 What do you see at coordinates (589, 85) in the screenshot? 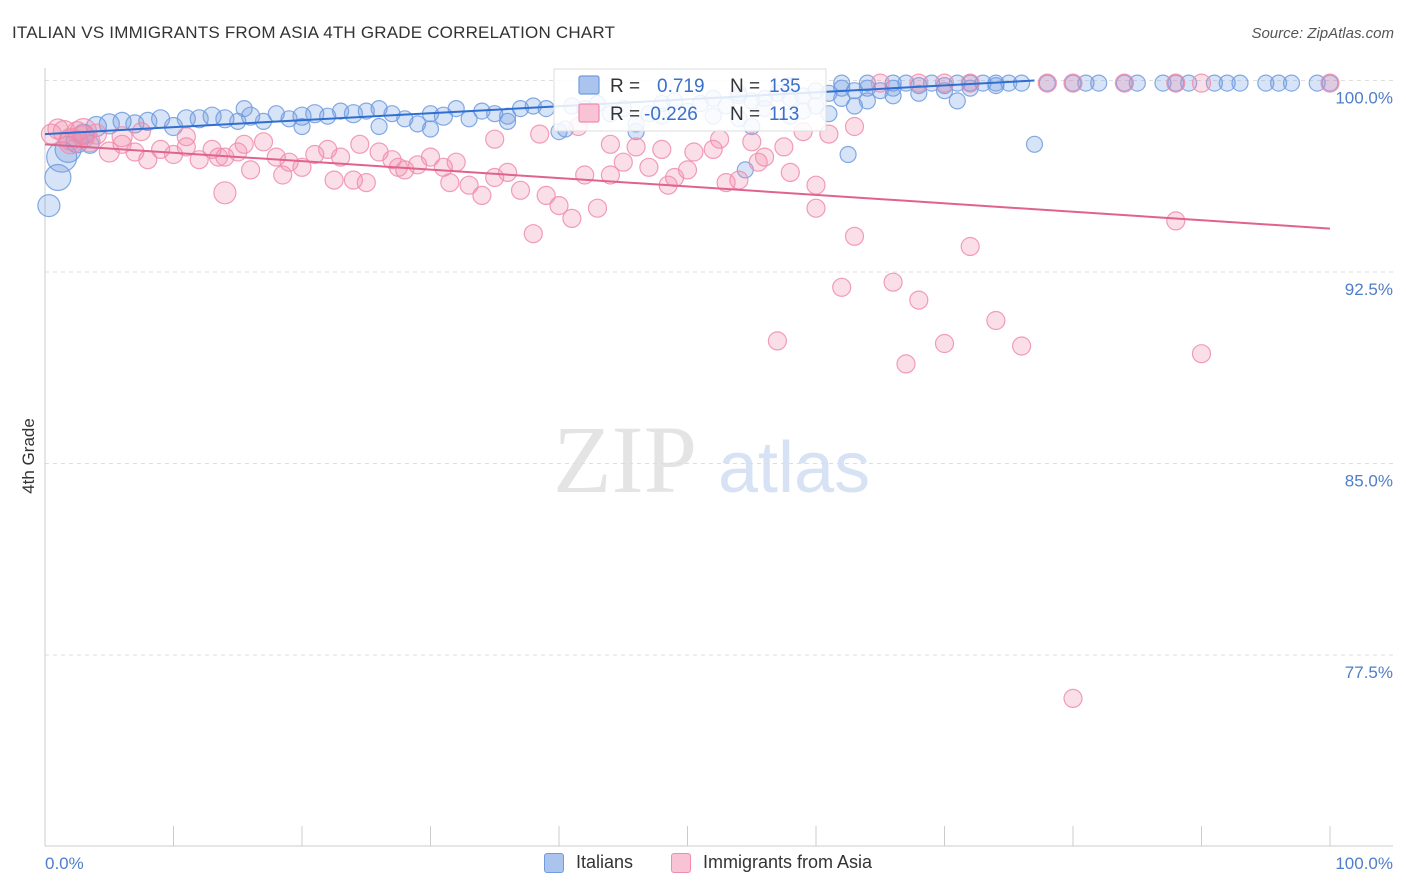
I see `stats-swatch-italians` at bounding box center [589, 85].